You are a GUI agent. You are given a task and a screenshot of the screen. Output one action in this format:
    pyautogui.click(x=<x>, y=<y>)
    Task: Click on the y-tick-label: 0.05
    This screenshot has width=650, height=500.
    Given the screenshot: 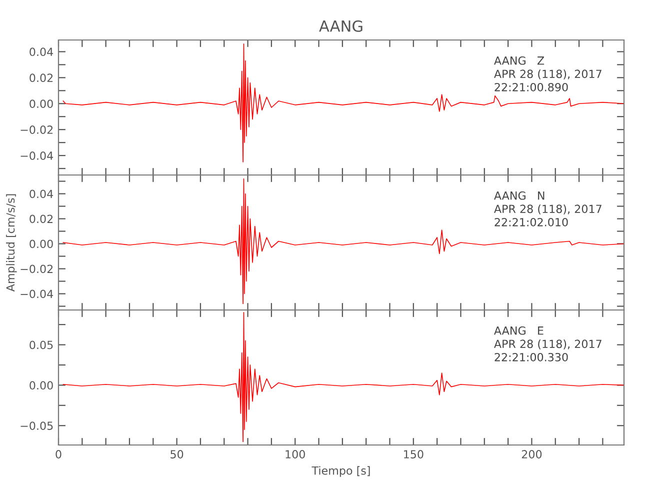 What is the action you would take?
    pyautogui.click(x=41, y=345)
    